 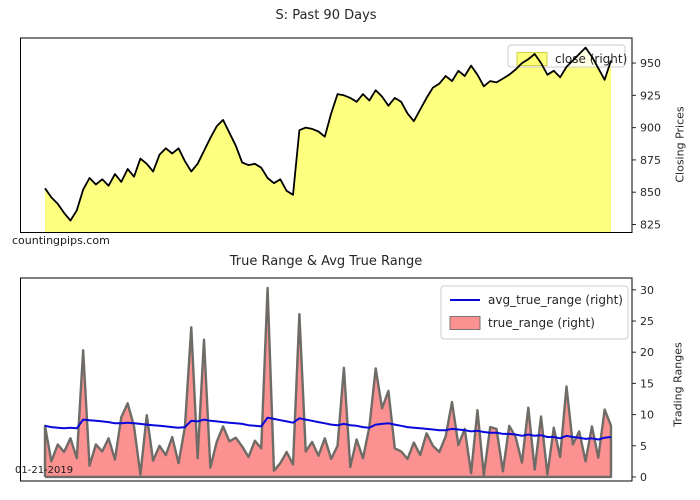 I want to click on svg-text: true_range (right), so click(x=541, y=323).